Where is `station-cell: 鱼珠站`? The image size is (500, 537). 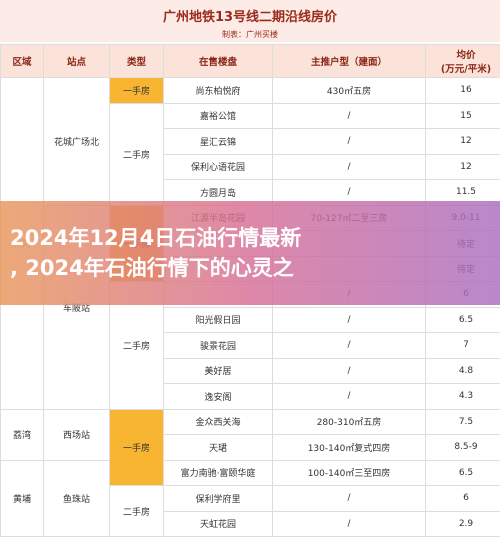 station-cell: 鱼珠站 is located at coordinates (77, 498).